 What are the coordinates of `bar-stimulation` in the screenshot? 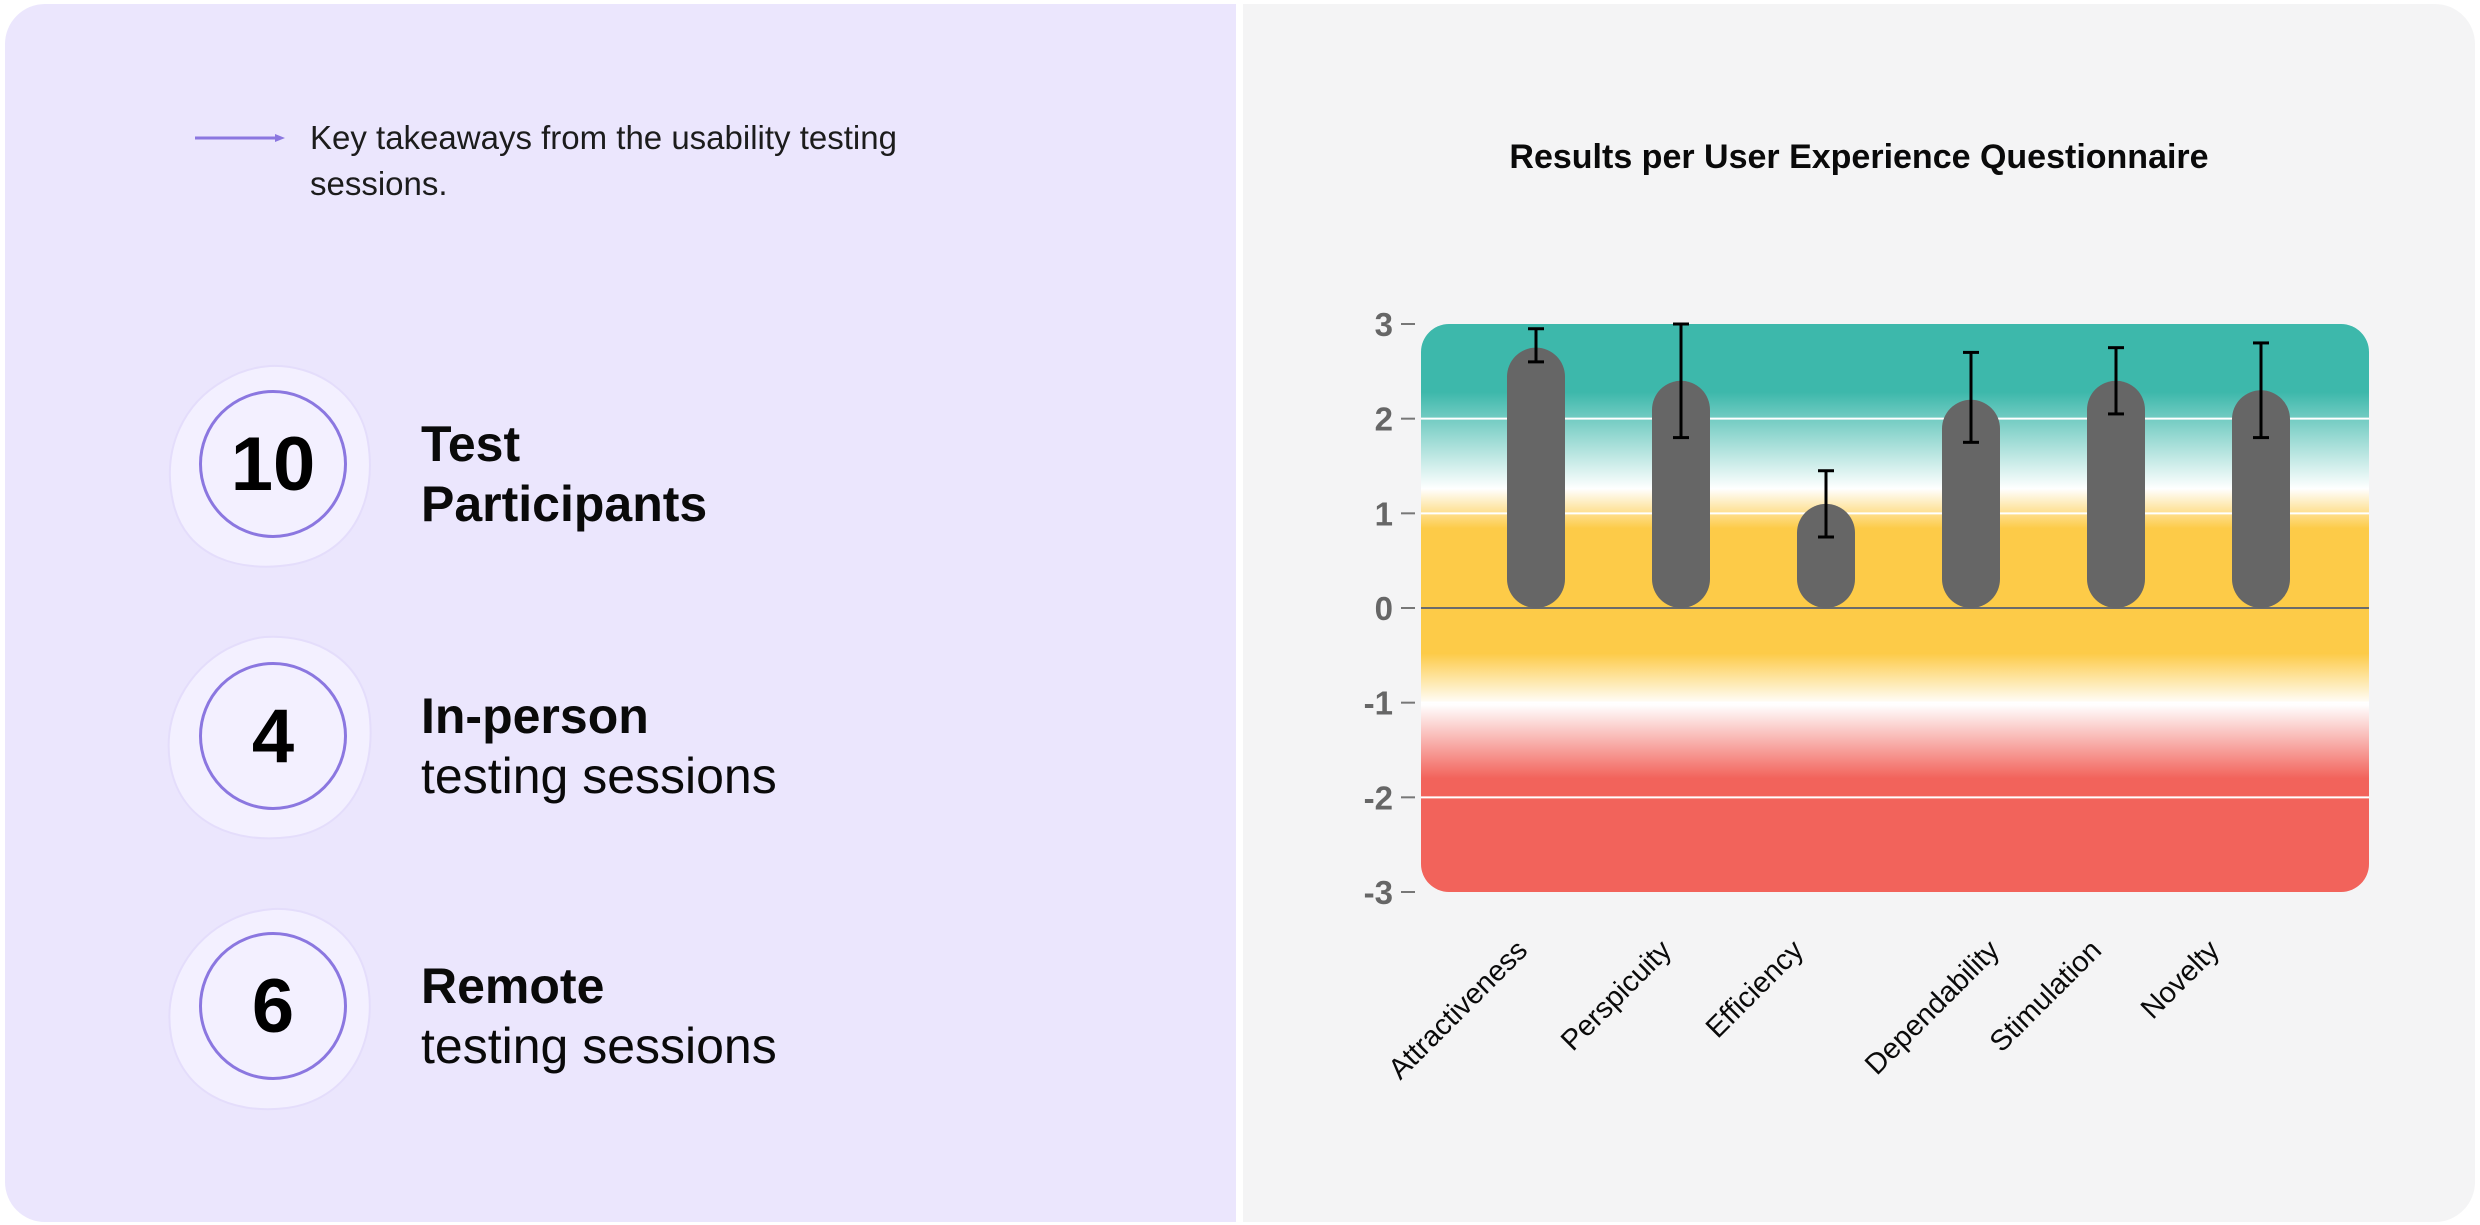 It's located at (2116, 494).